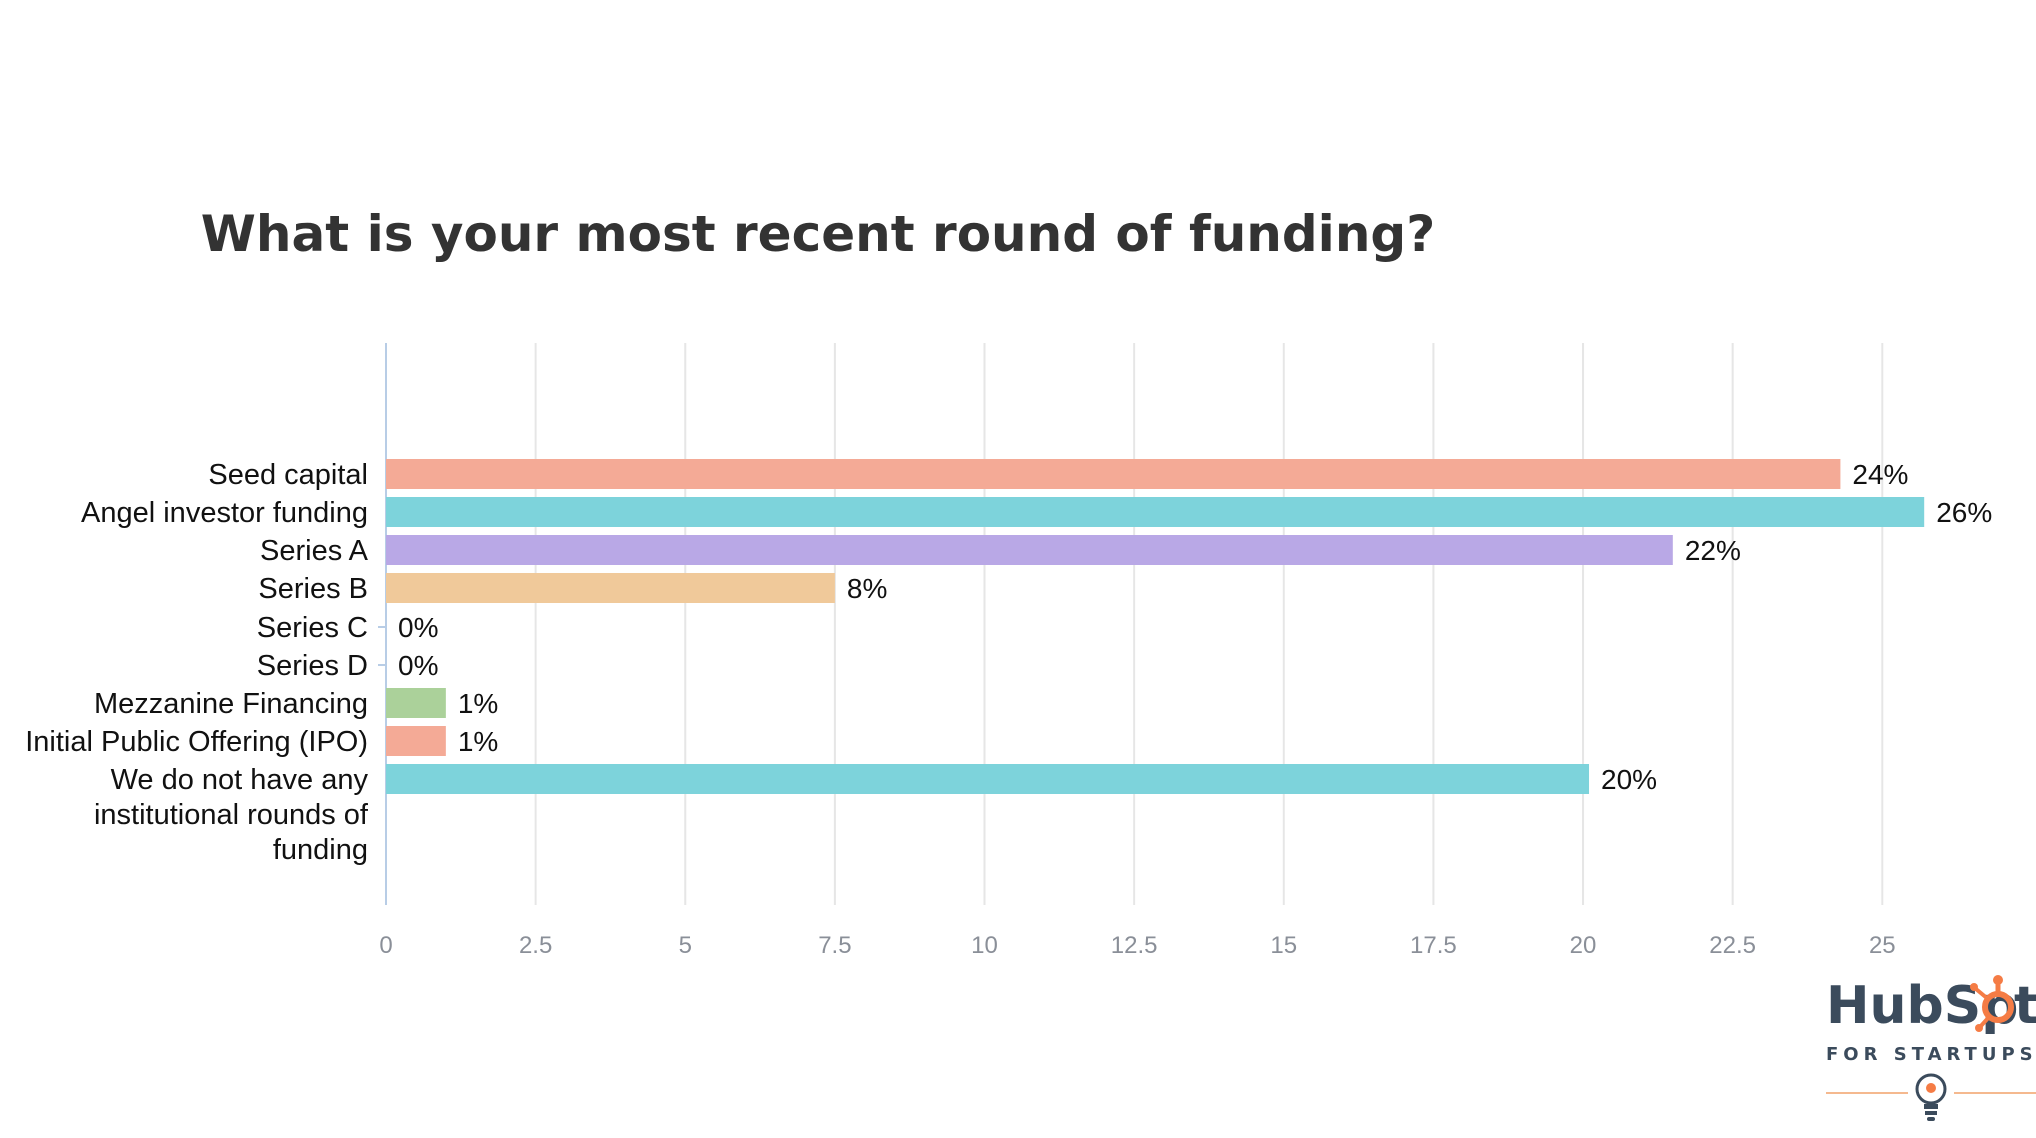 The height and width of the screenshot is (1138, 2036). I want to click on category-label: Initial Public Offering (IPO), so click(196, 742).